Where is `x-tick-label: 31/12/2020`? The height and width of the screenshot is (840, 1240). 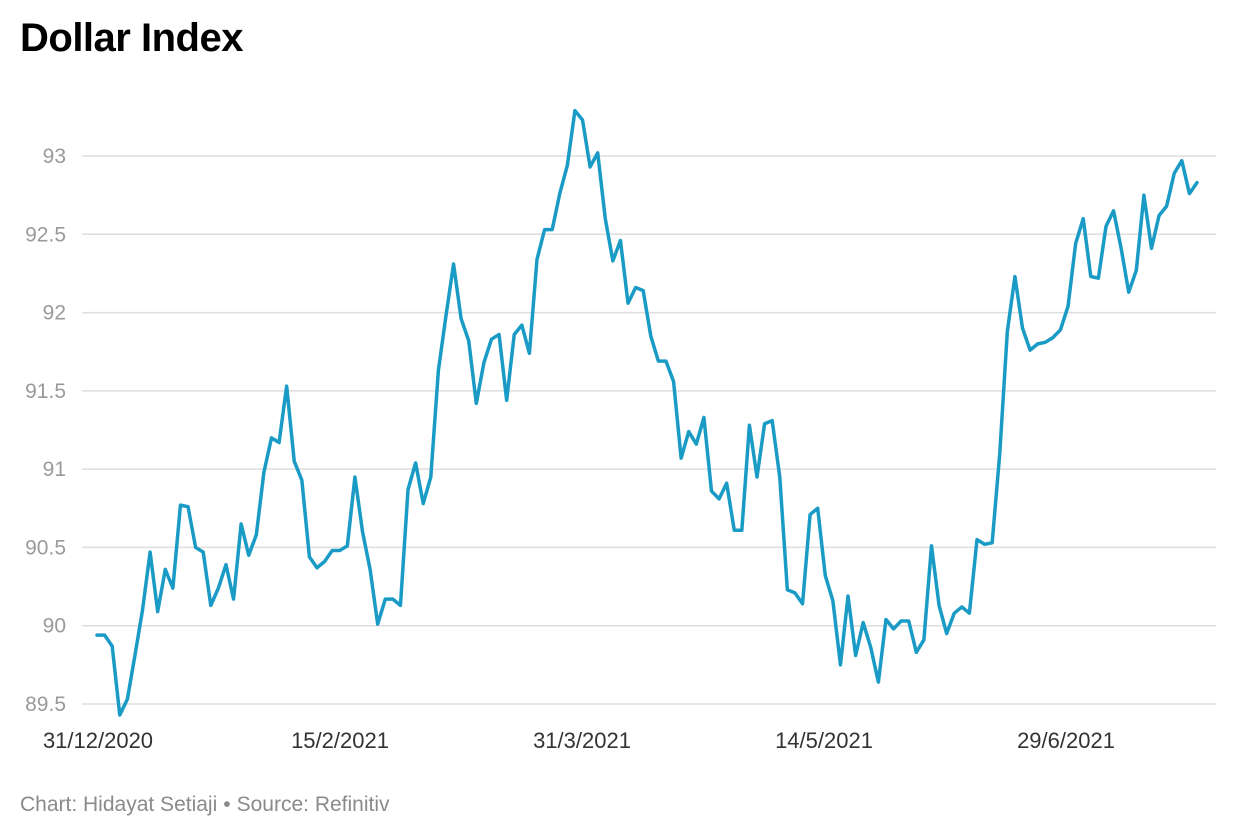 x-tick-label: 31/12/2020 is located at coordinates (98, 740).